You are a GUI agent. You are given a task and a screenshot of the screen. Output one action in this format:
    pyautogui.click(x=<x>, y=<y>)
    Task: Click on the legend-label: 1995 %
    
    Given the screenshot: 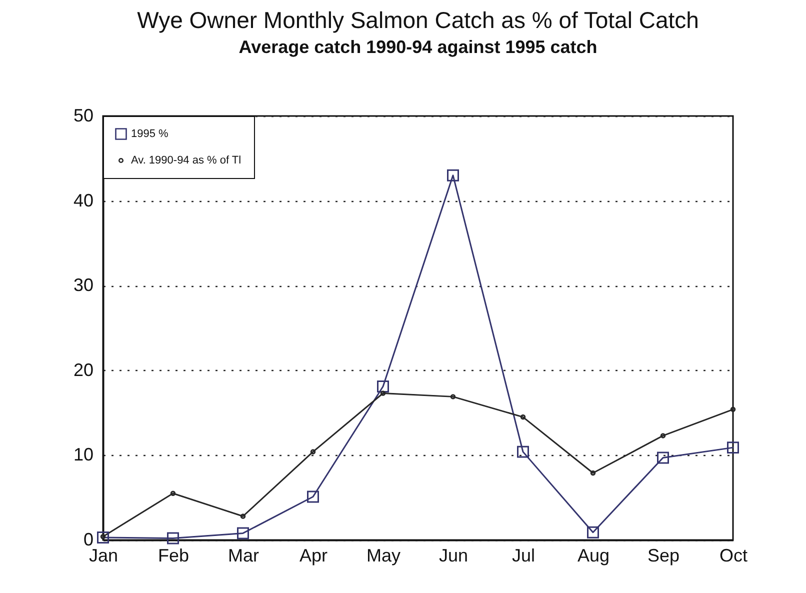 What is the action you would take?
    pyautogui.click(x=150, y=134)
    